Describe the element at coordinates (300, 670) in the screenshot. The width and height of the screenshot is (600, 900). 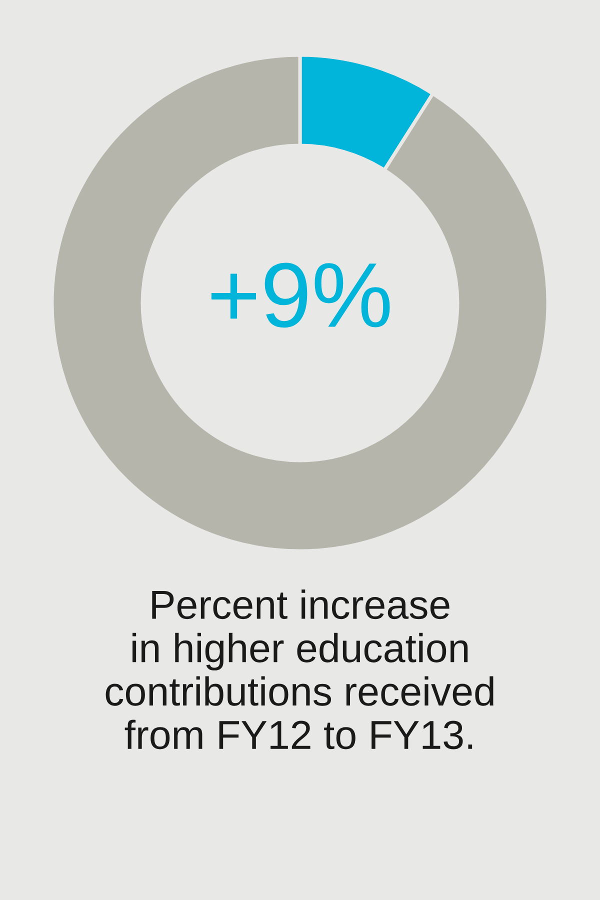
I see `text: Percent increase in higher education contributions received from FY12 to FY13.` at that location.